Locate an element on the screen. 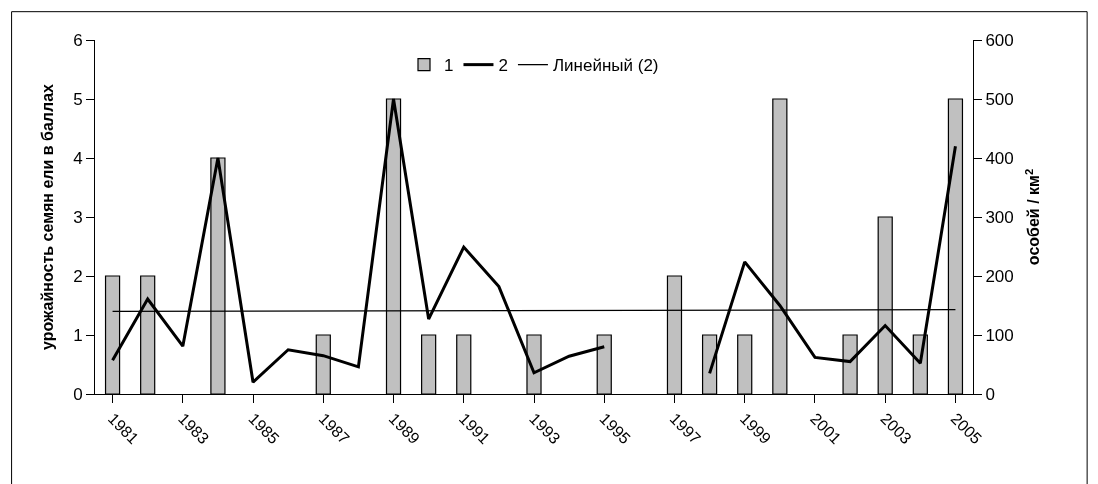  y2-tick-label: 500 is located at coordinates (999, 99).